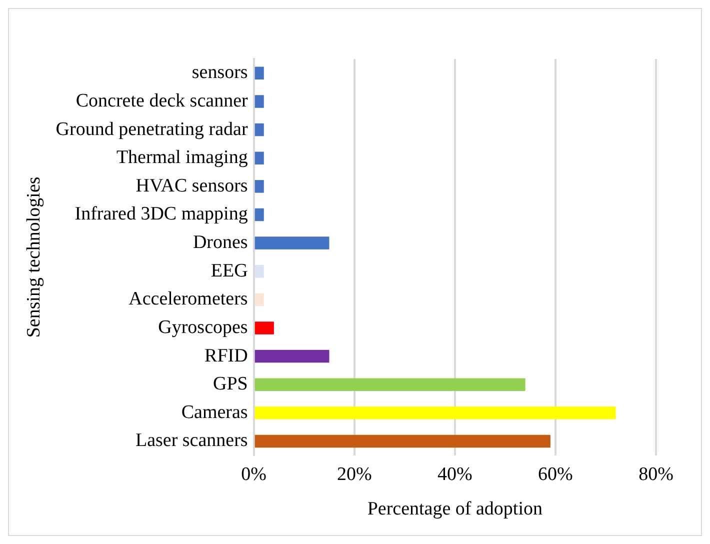 The width and height of the screenshot is (710, 544). What do you see at coordinates (455, 474) in the screenshot?
I see `x-tick-label: 40%` at bounding box center [455, 474].